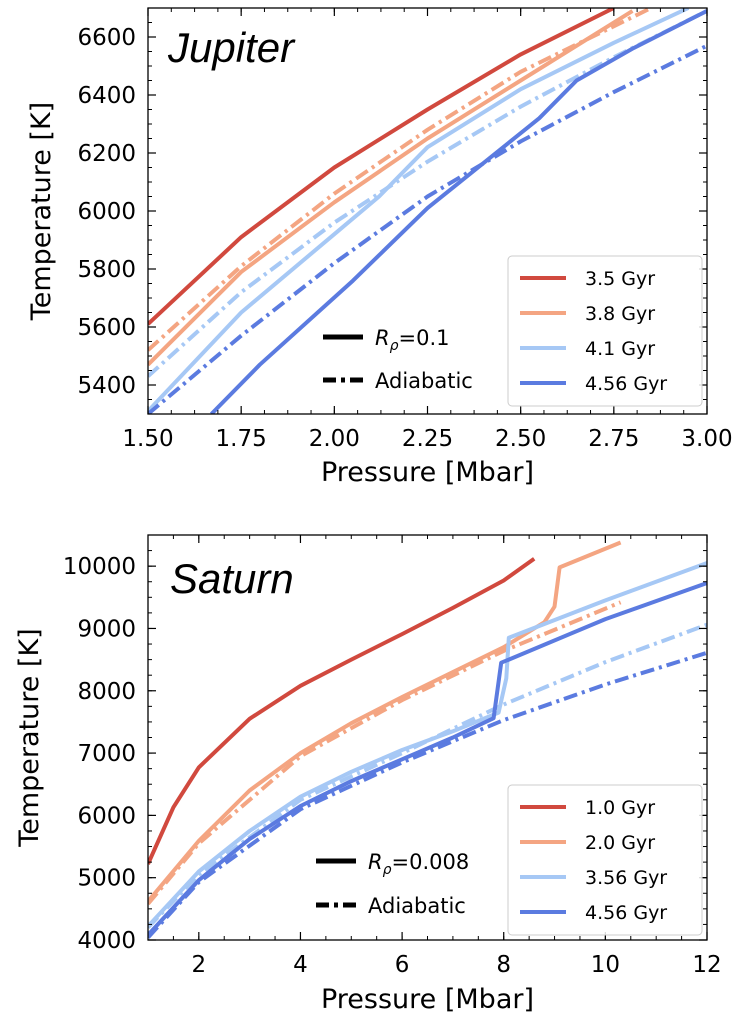  What do you see at coordinates (106, 328) in the screenshot?
I see `y-tick-label: 5600` at bounding box center [106, 328].